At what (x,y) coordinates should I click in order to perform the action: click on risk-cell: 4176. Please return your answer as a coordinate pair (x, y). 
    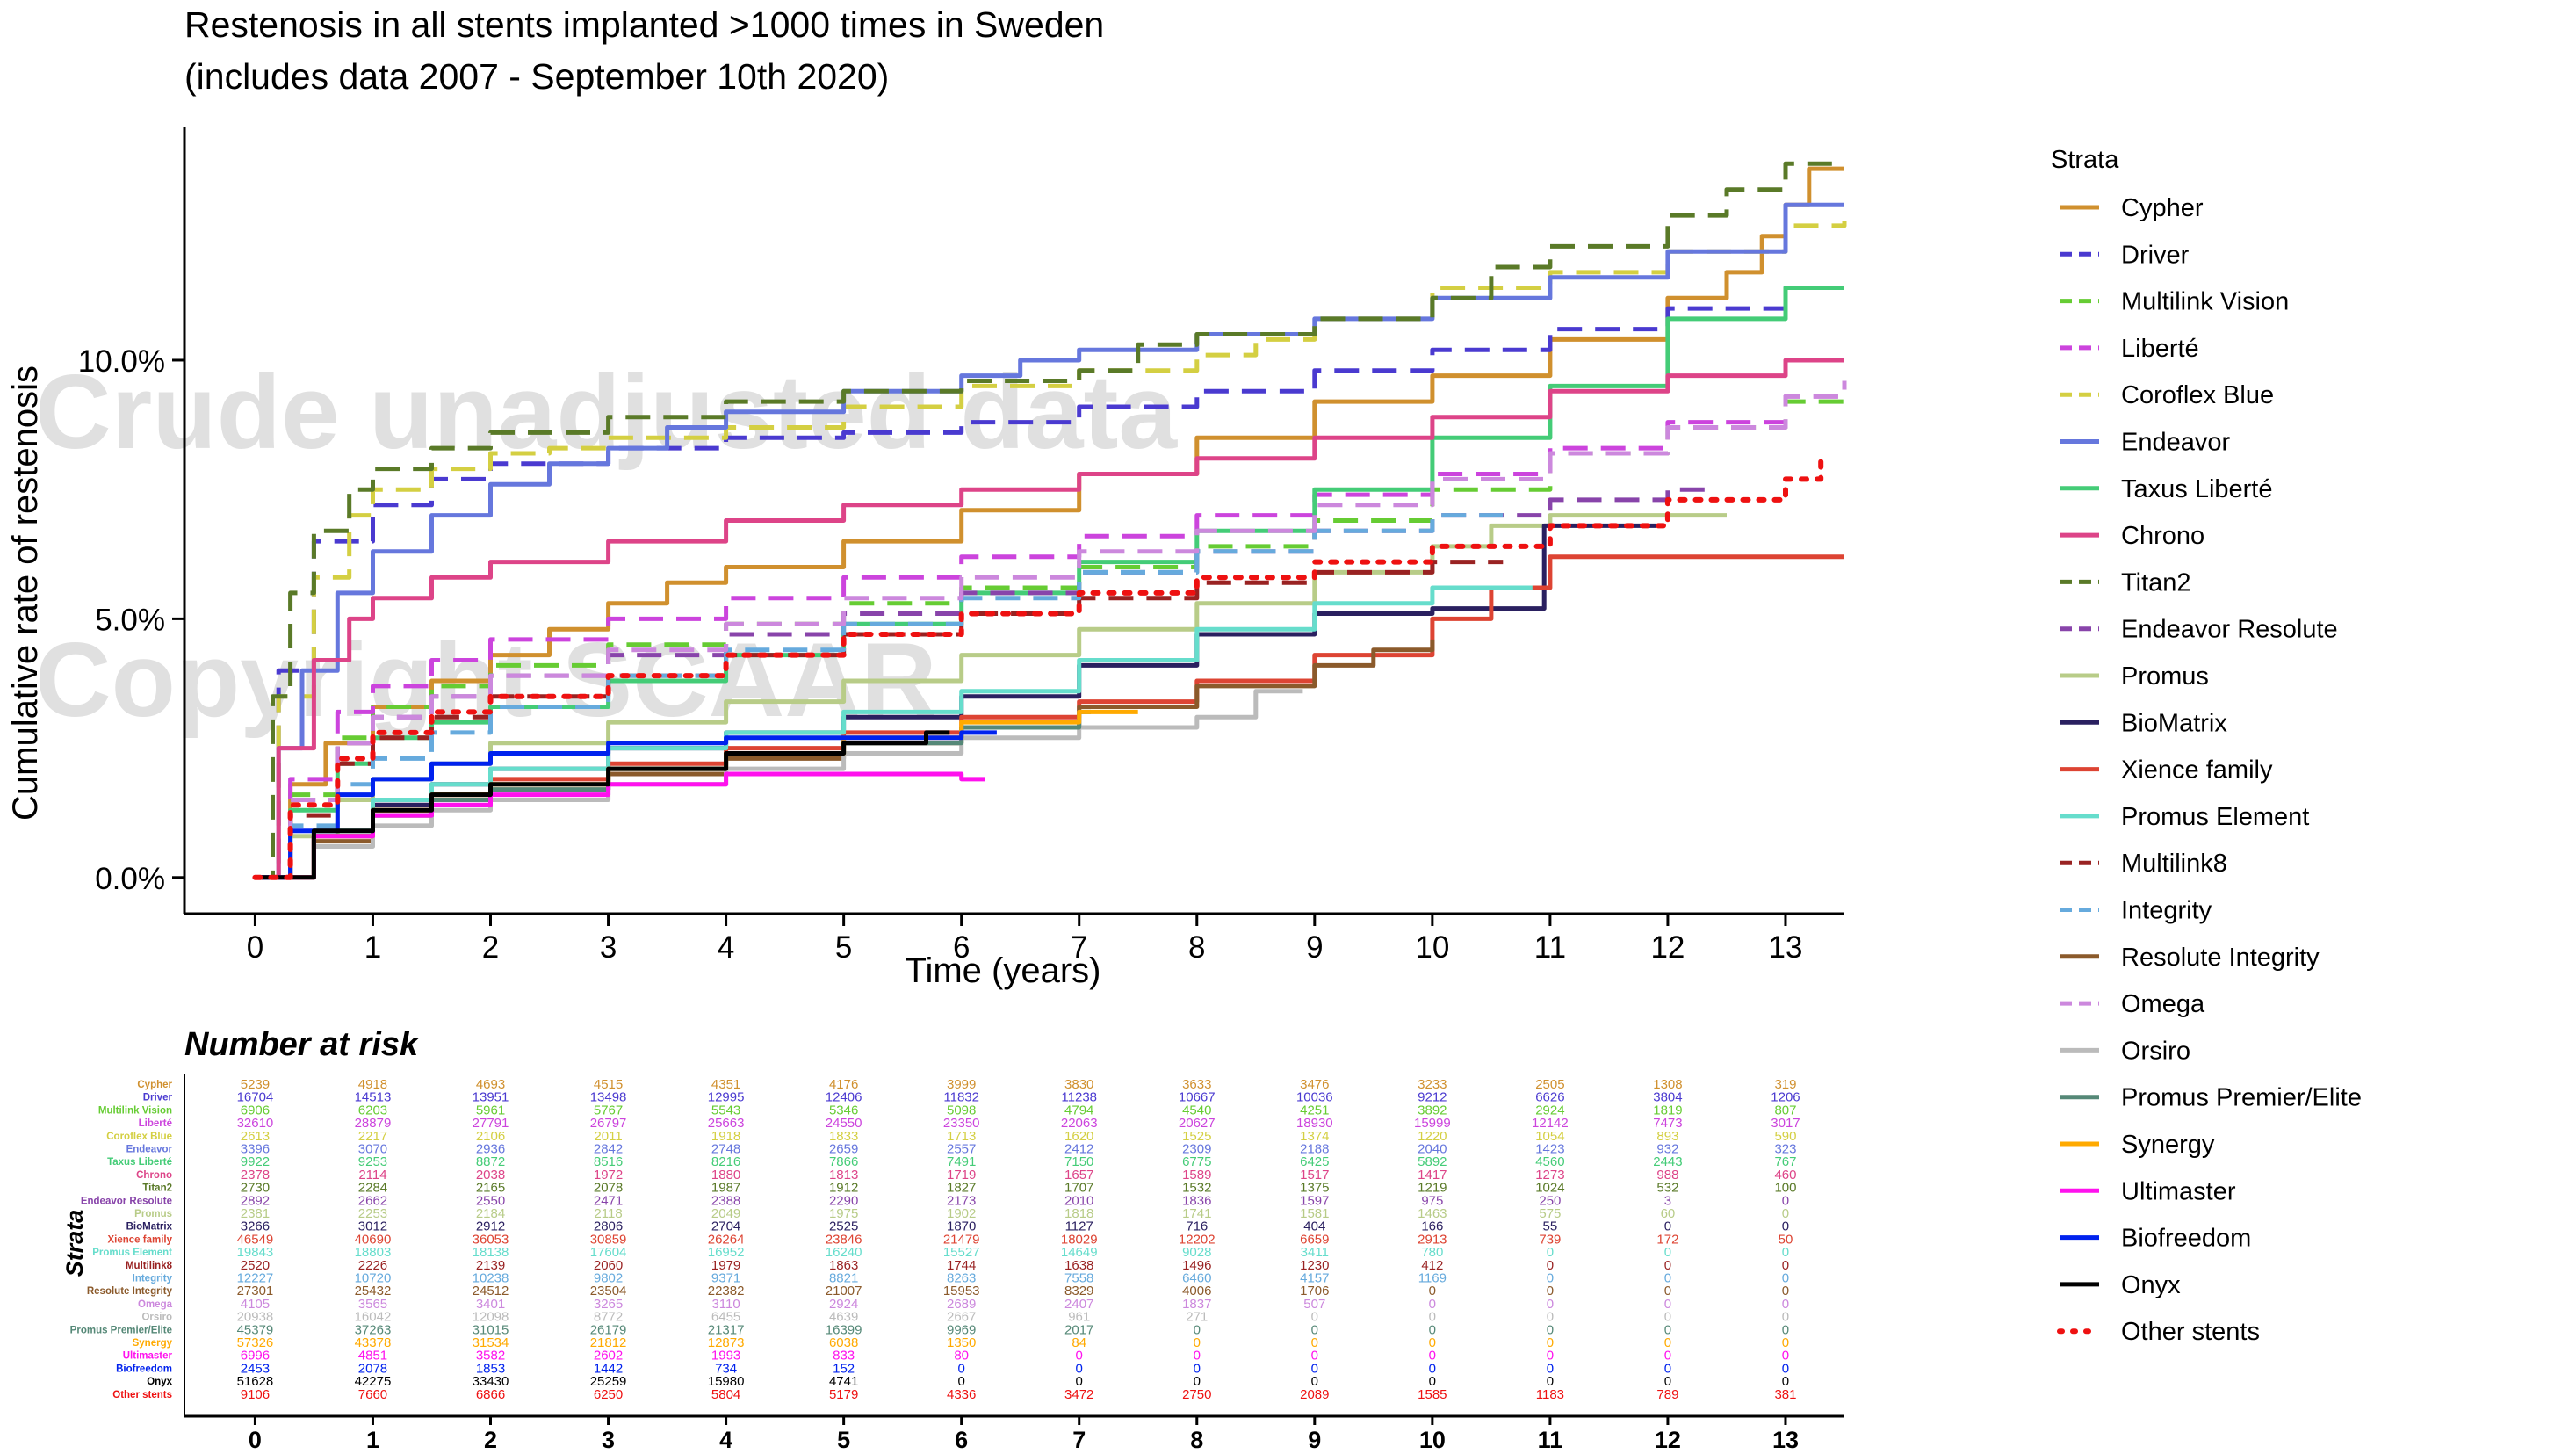
    Looking at the image, I should click on (843, 1084).